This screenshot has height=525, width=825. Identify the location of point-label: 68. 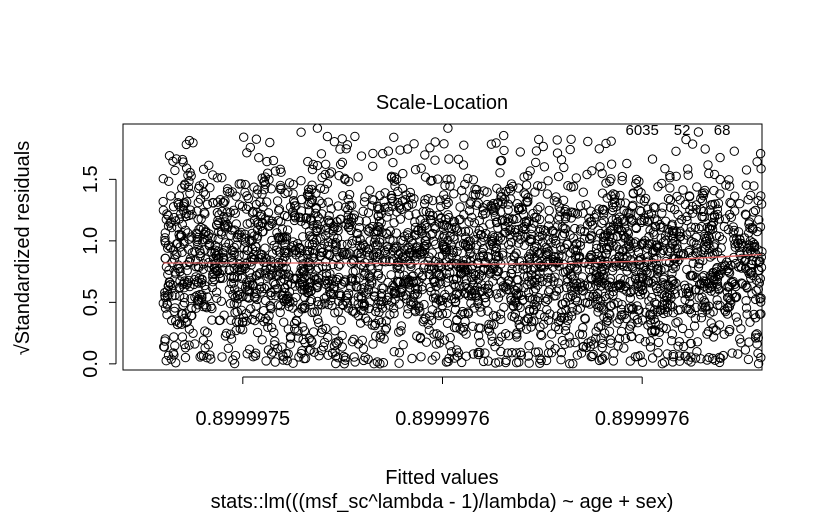
(722, 130).